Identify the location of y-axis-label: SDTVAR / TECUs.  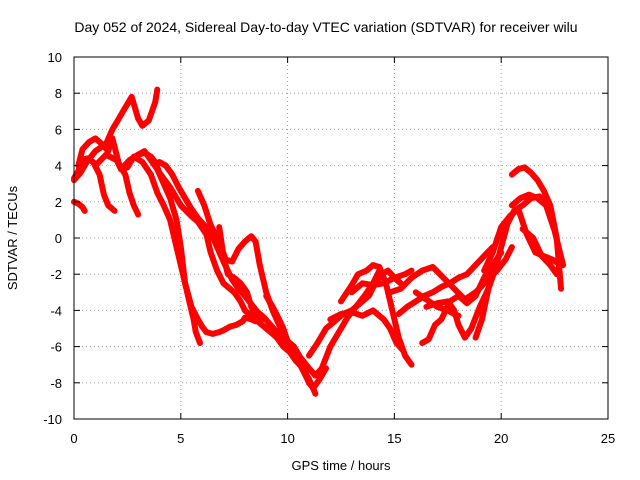
(12, 237).